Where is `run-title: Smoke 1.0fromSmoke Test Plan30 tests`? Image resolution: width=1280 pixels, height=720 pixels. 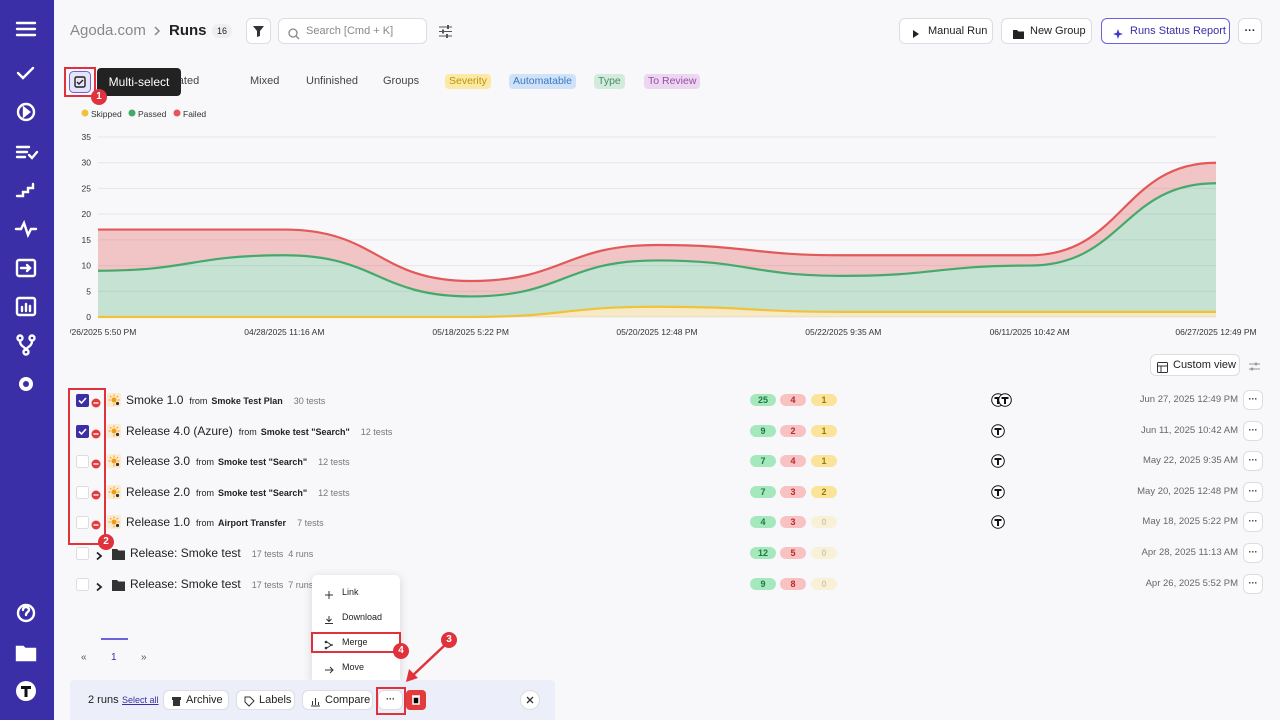
run-title: Smoke 1.0fromSmoke Test Plan30 tests is located at coordinates (225, 400).